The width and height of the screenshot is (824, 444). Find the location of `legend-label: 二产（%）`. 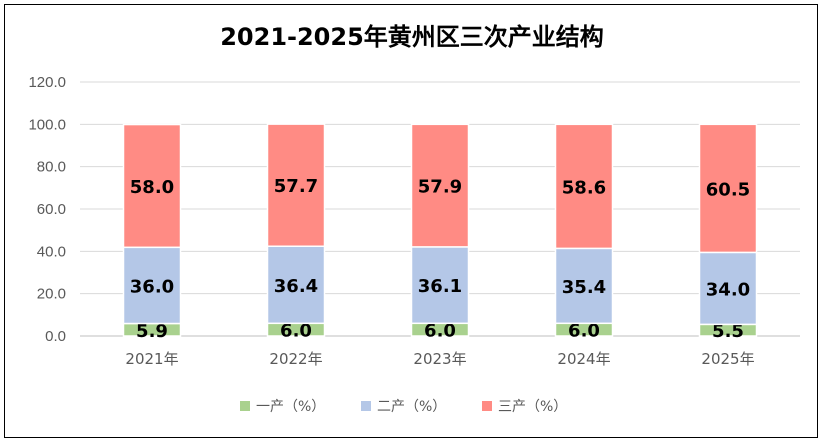

legend-label: 二产（%） is located at coordinates (411, 407).